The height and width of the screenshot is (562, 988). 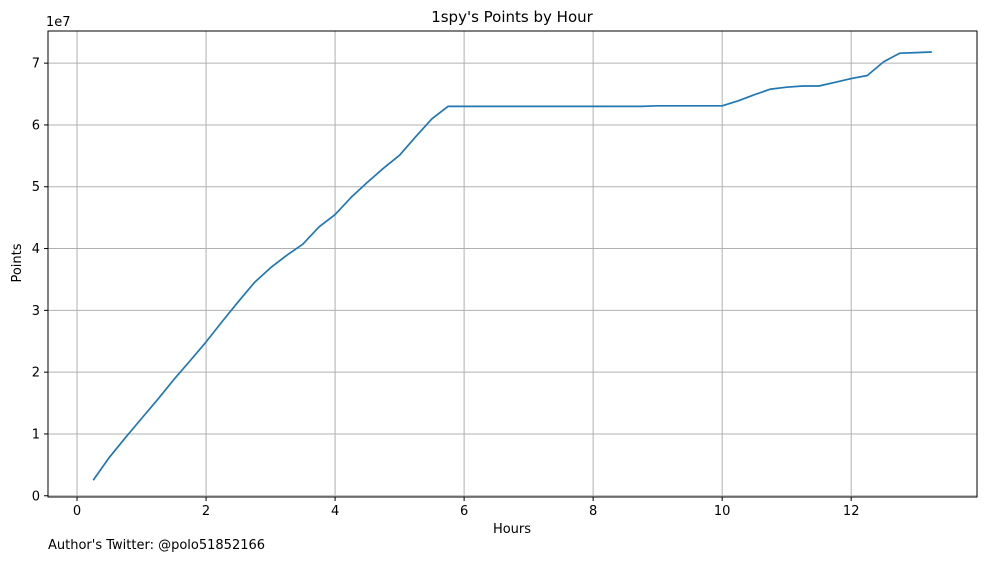 What do you see at coordinates (77, 511) in the screenshot?
I see `x-tick-label: 0` at bounding box center [77, 511].